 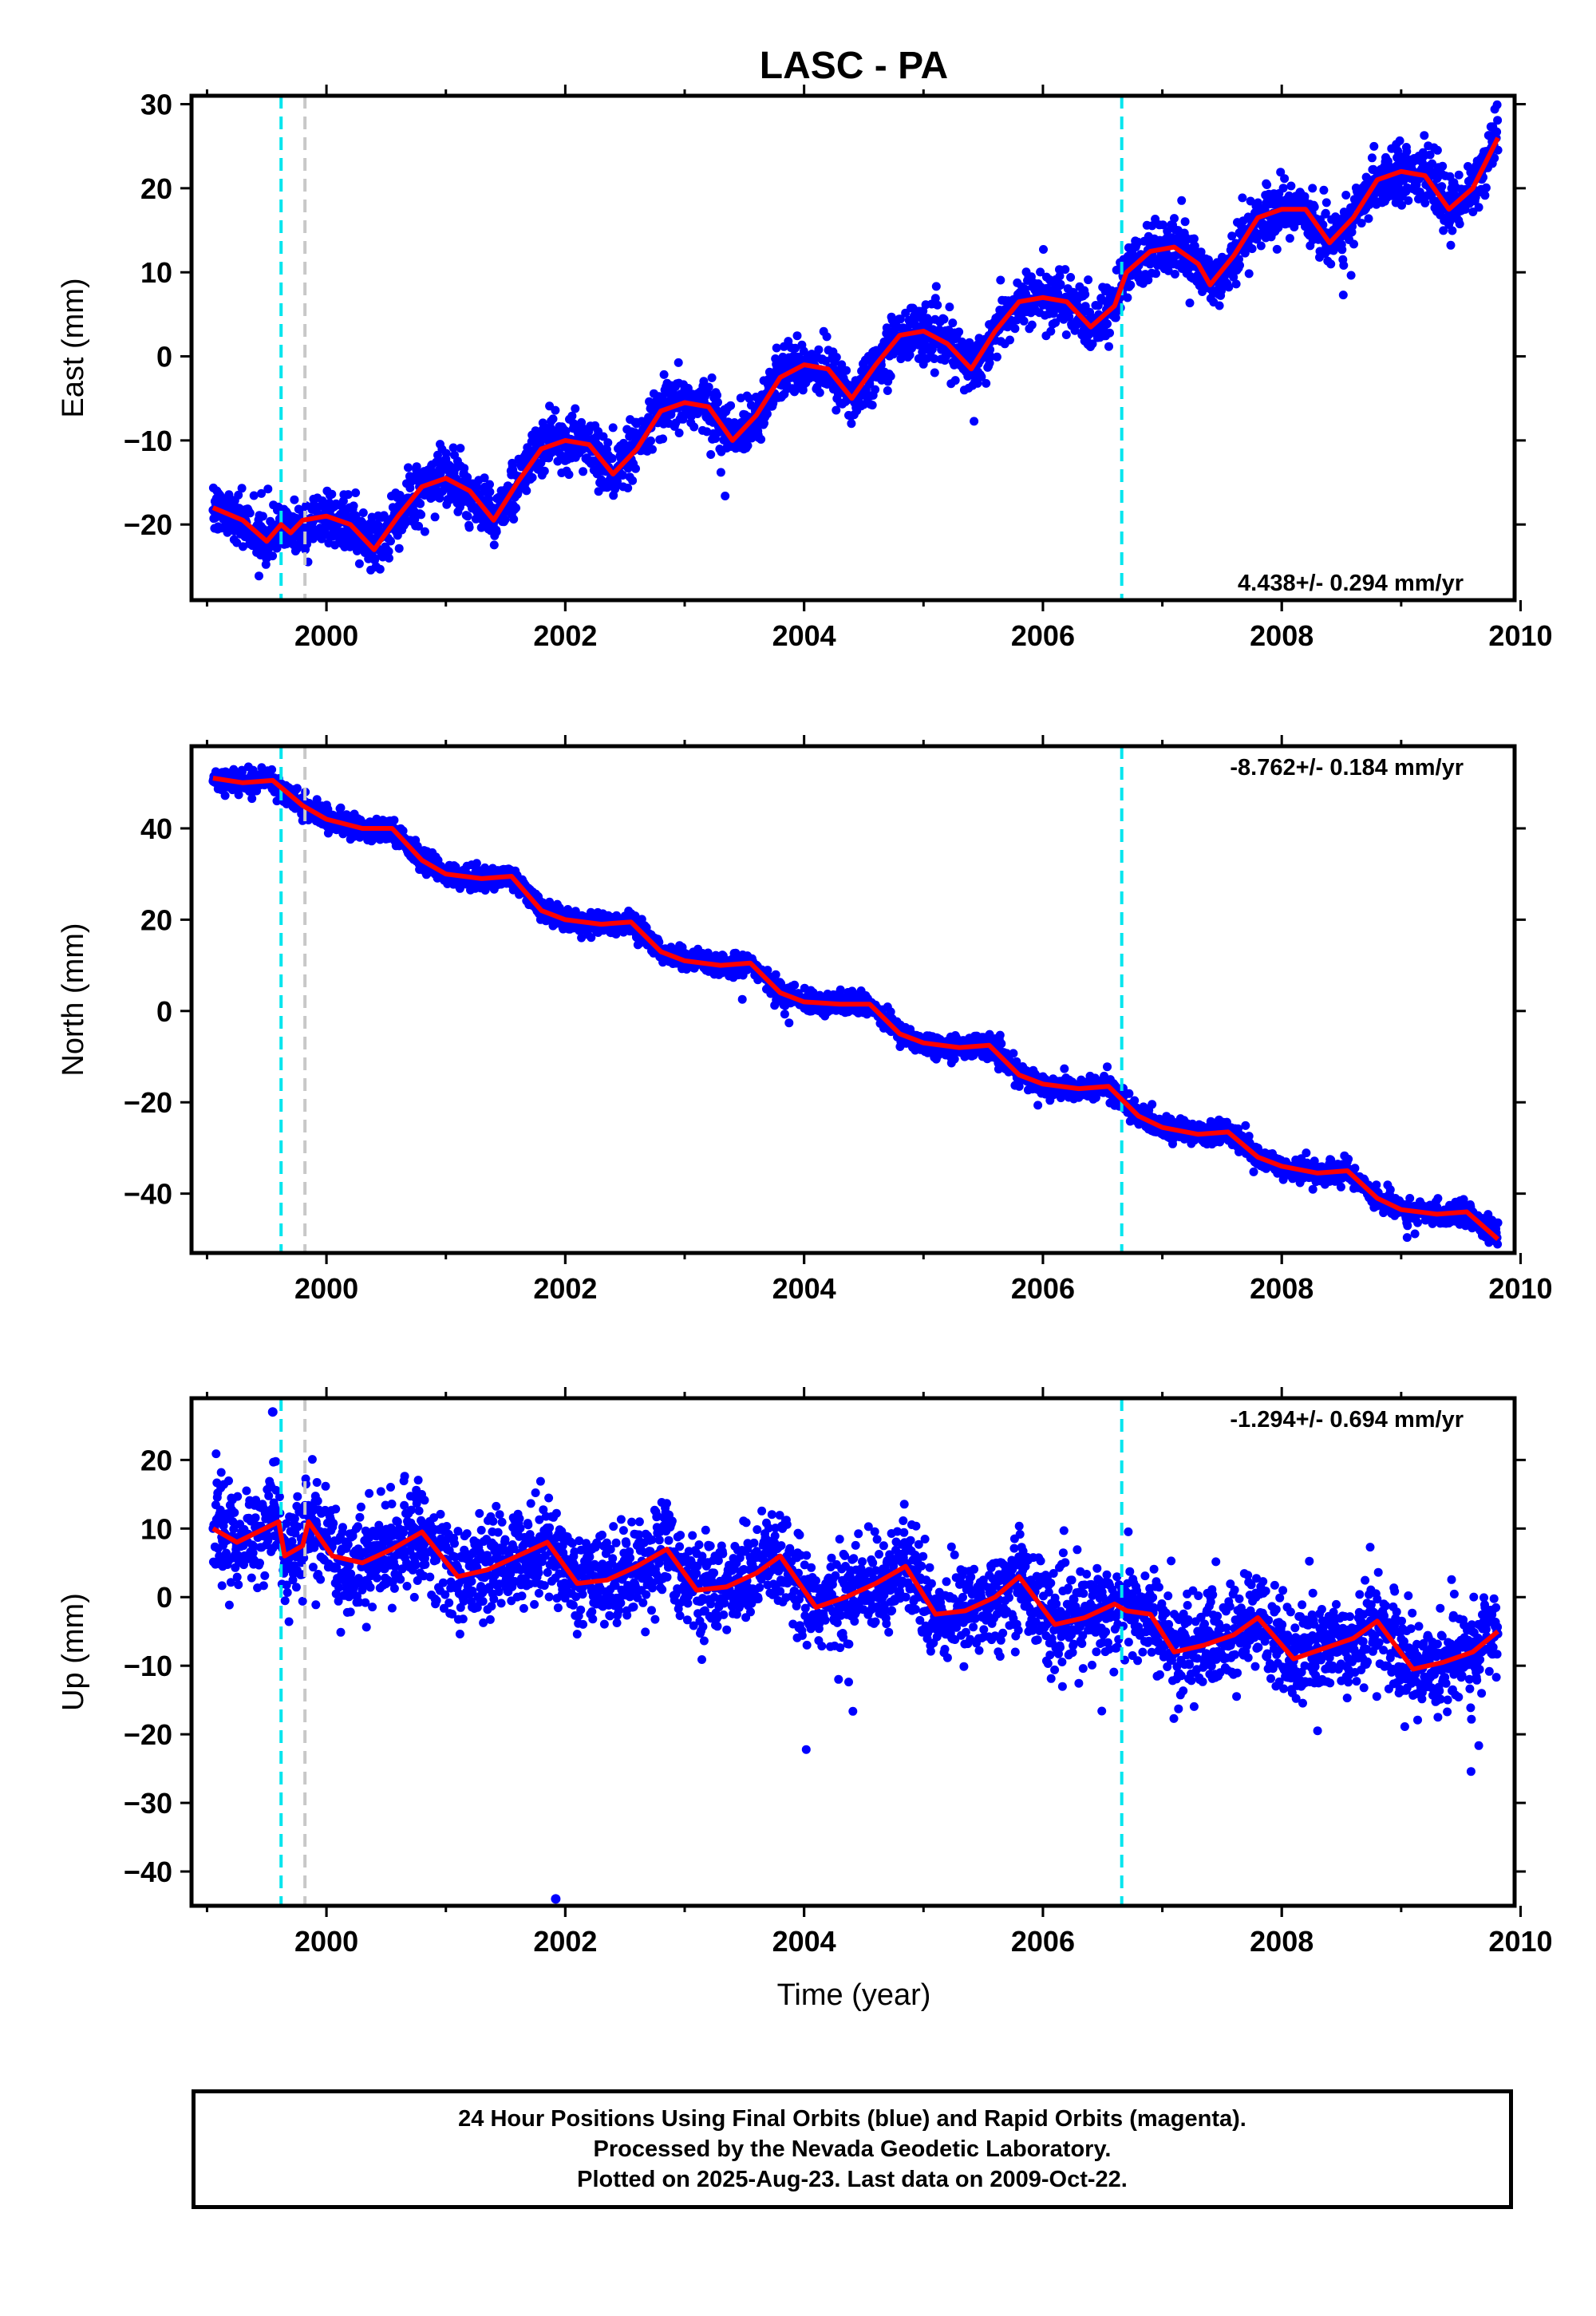 What do you see at coordinates (148, 441) in the screenshot?
I see `y-tick-label: −10` at bounding box center [148, 441].